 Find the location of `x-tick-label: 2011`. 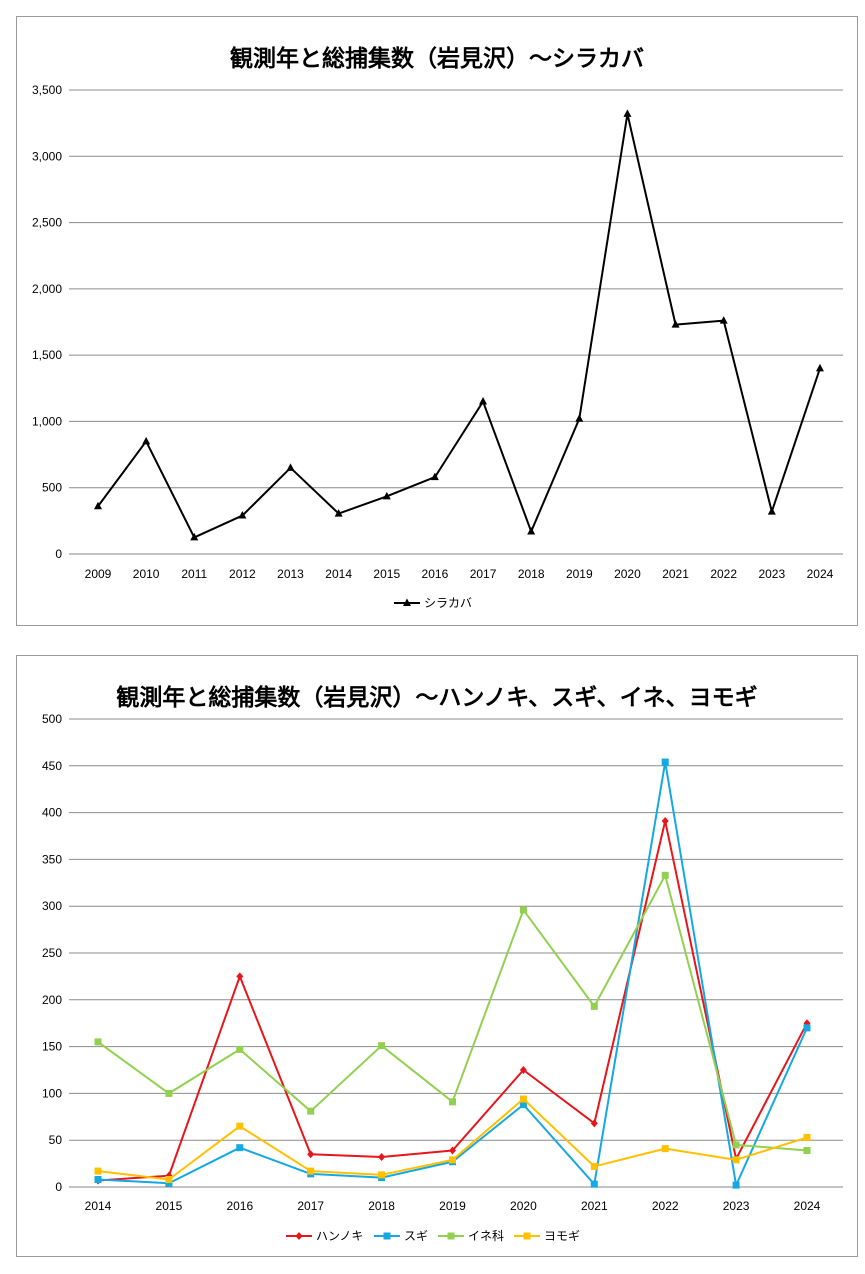

x-tick-label: 2011 is located at coordinates (194, 574).